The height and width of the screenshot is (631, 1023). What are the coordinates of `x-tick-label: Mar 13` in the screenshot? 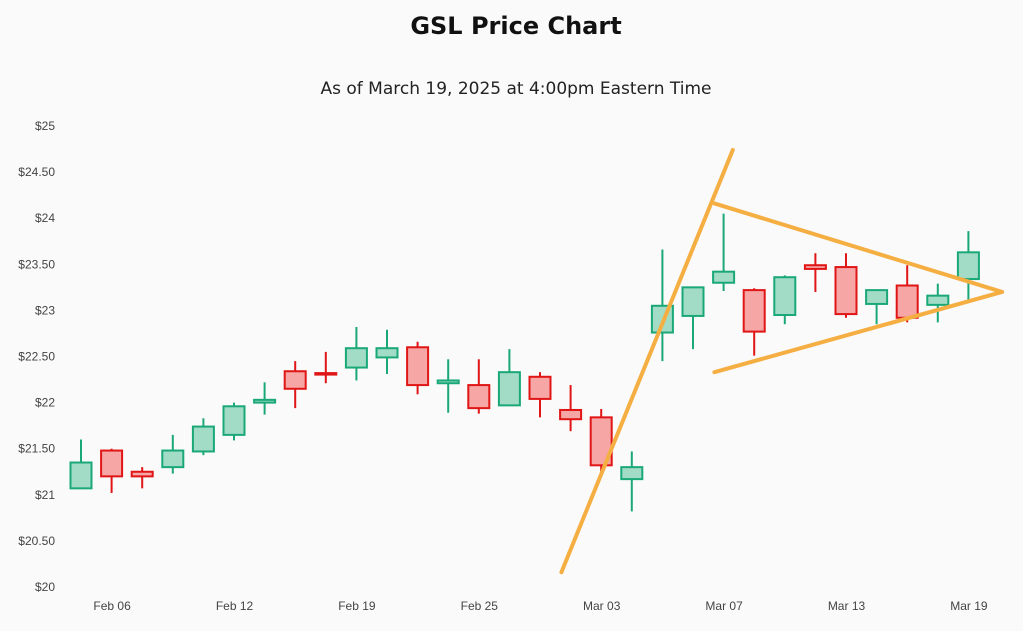 It's located at (847, 606).